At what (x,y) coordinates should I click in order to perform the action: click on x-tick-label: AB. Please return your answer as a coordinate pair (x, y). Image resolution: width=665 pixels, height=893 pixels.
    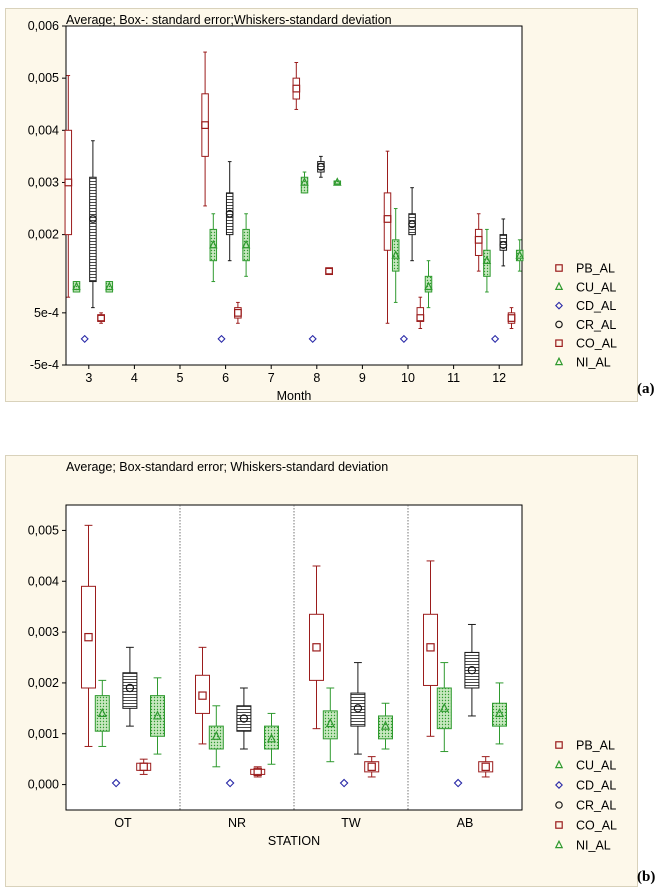
    Looking at the image, I should click on (465, 823).